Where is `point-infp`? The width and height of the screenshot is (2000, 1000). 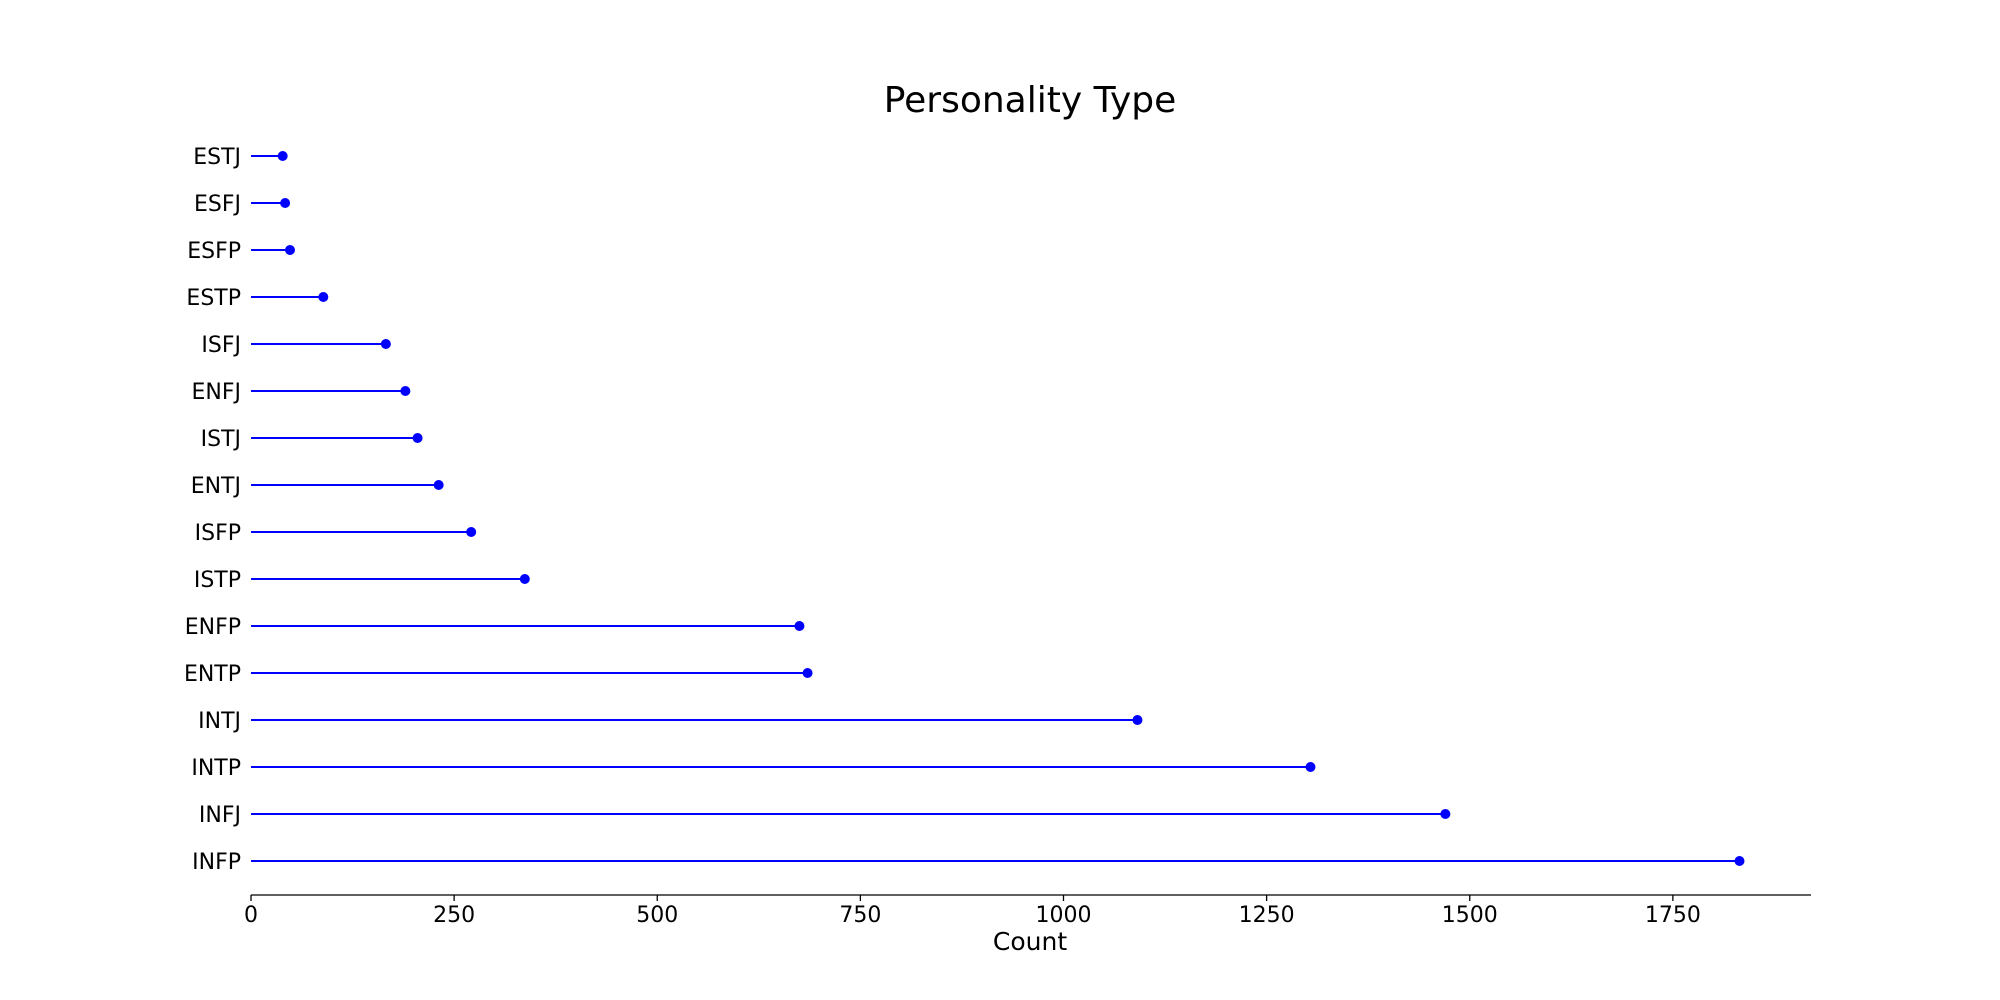 point-infp is located at coordinates (1739, 861).